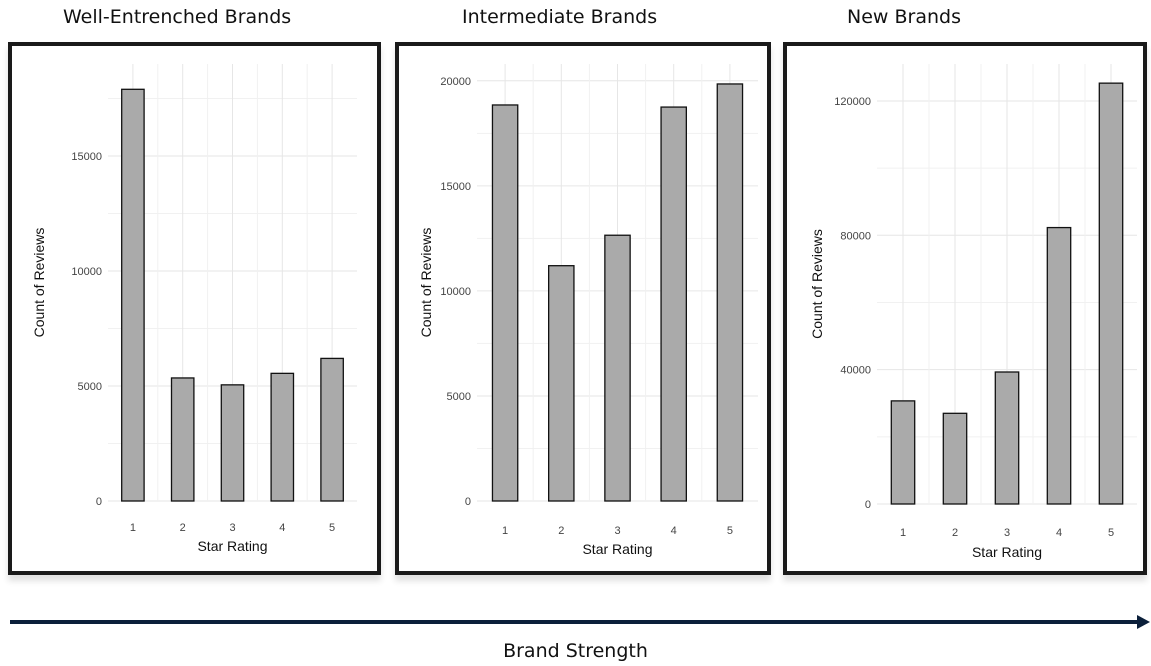 This screenshot has height=666, width=1151. Describe the element at coordinates (560, 17) in the screenshot. I see `panel-title-intermediate: Intermediate Brands` at that location.